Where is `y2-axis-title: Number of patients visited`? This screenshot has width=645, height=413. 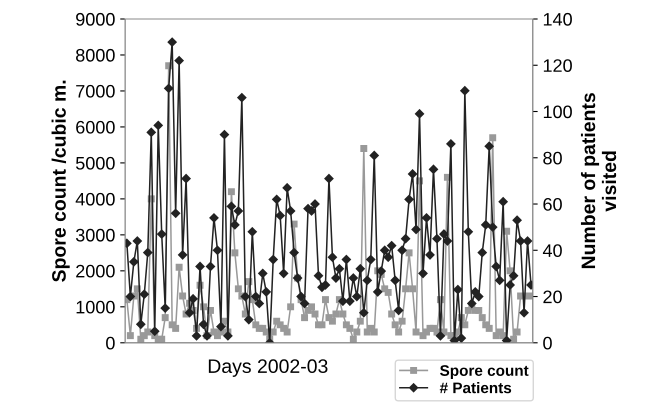
y2-axis-title: Number of patients visited is located at coordinates (598, 180).